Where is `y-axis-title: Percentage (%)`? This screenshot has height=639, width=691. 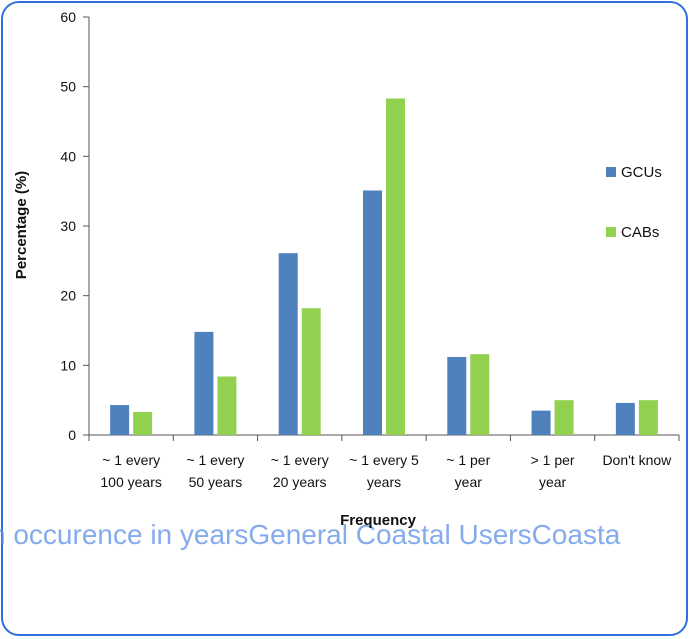 y-axis-title: Percentage (%) is located at coordinates (21, 225).